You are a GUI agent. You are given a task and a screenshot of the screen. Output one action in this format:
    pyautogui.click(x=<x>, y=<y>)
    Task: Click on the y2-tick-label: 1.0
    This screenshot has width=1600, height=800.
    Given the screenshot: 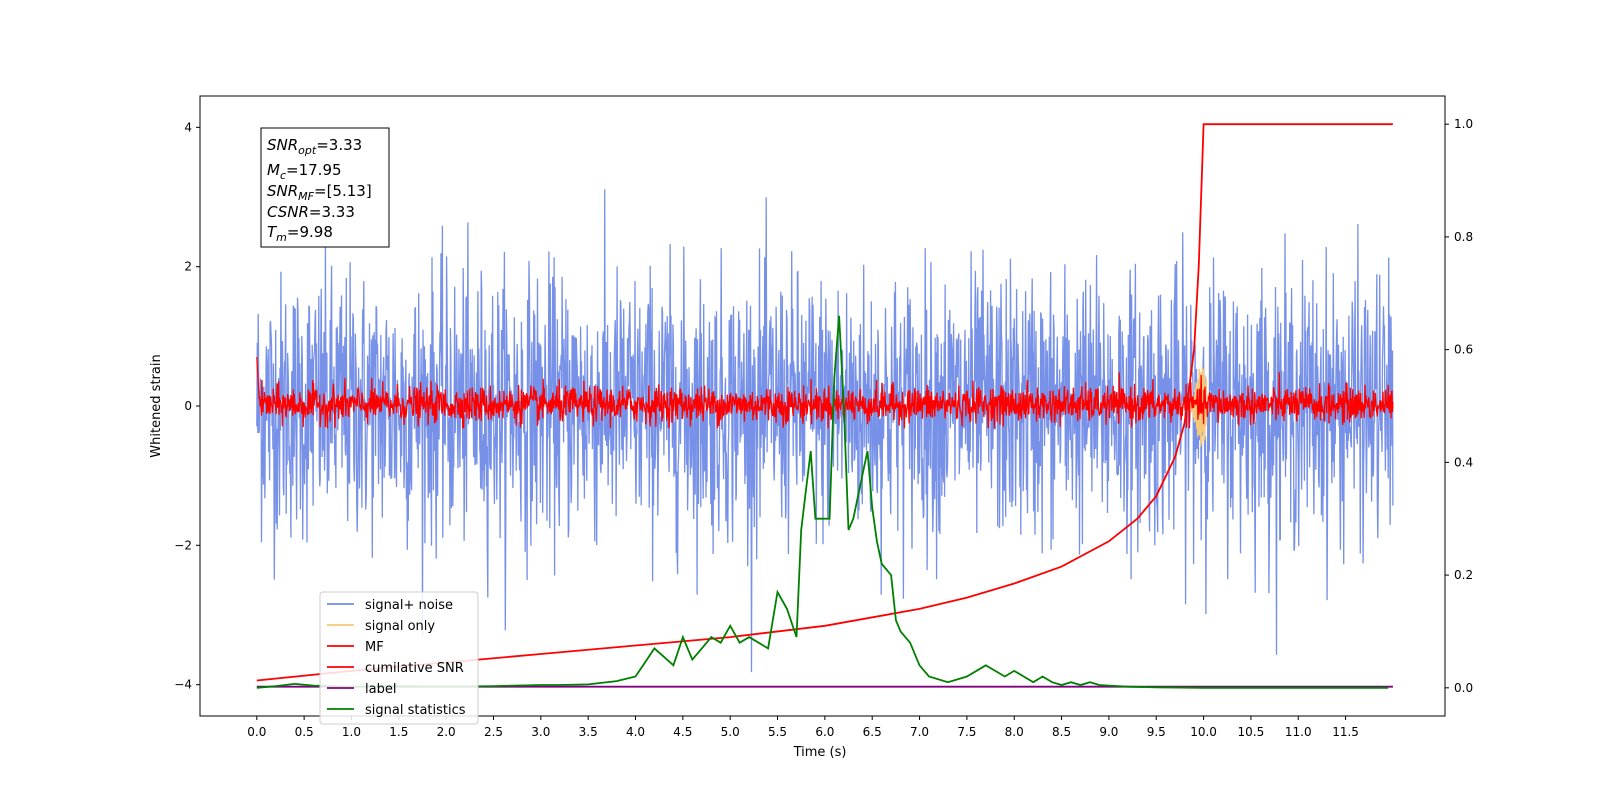 What is the action you would take?
    pyautogui.click(x=1463, y=124)
    